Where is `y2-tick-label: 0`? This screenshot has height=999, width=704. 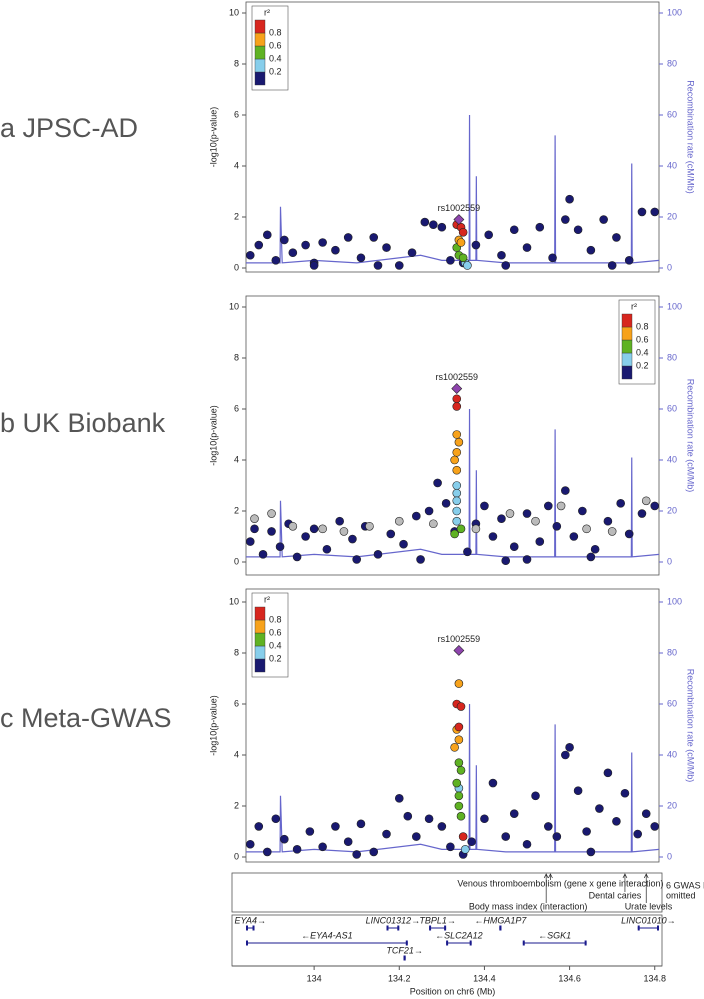
y2-tick-label: 0 is located at coordinates (669, 561).